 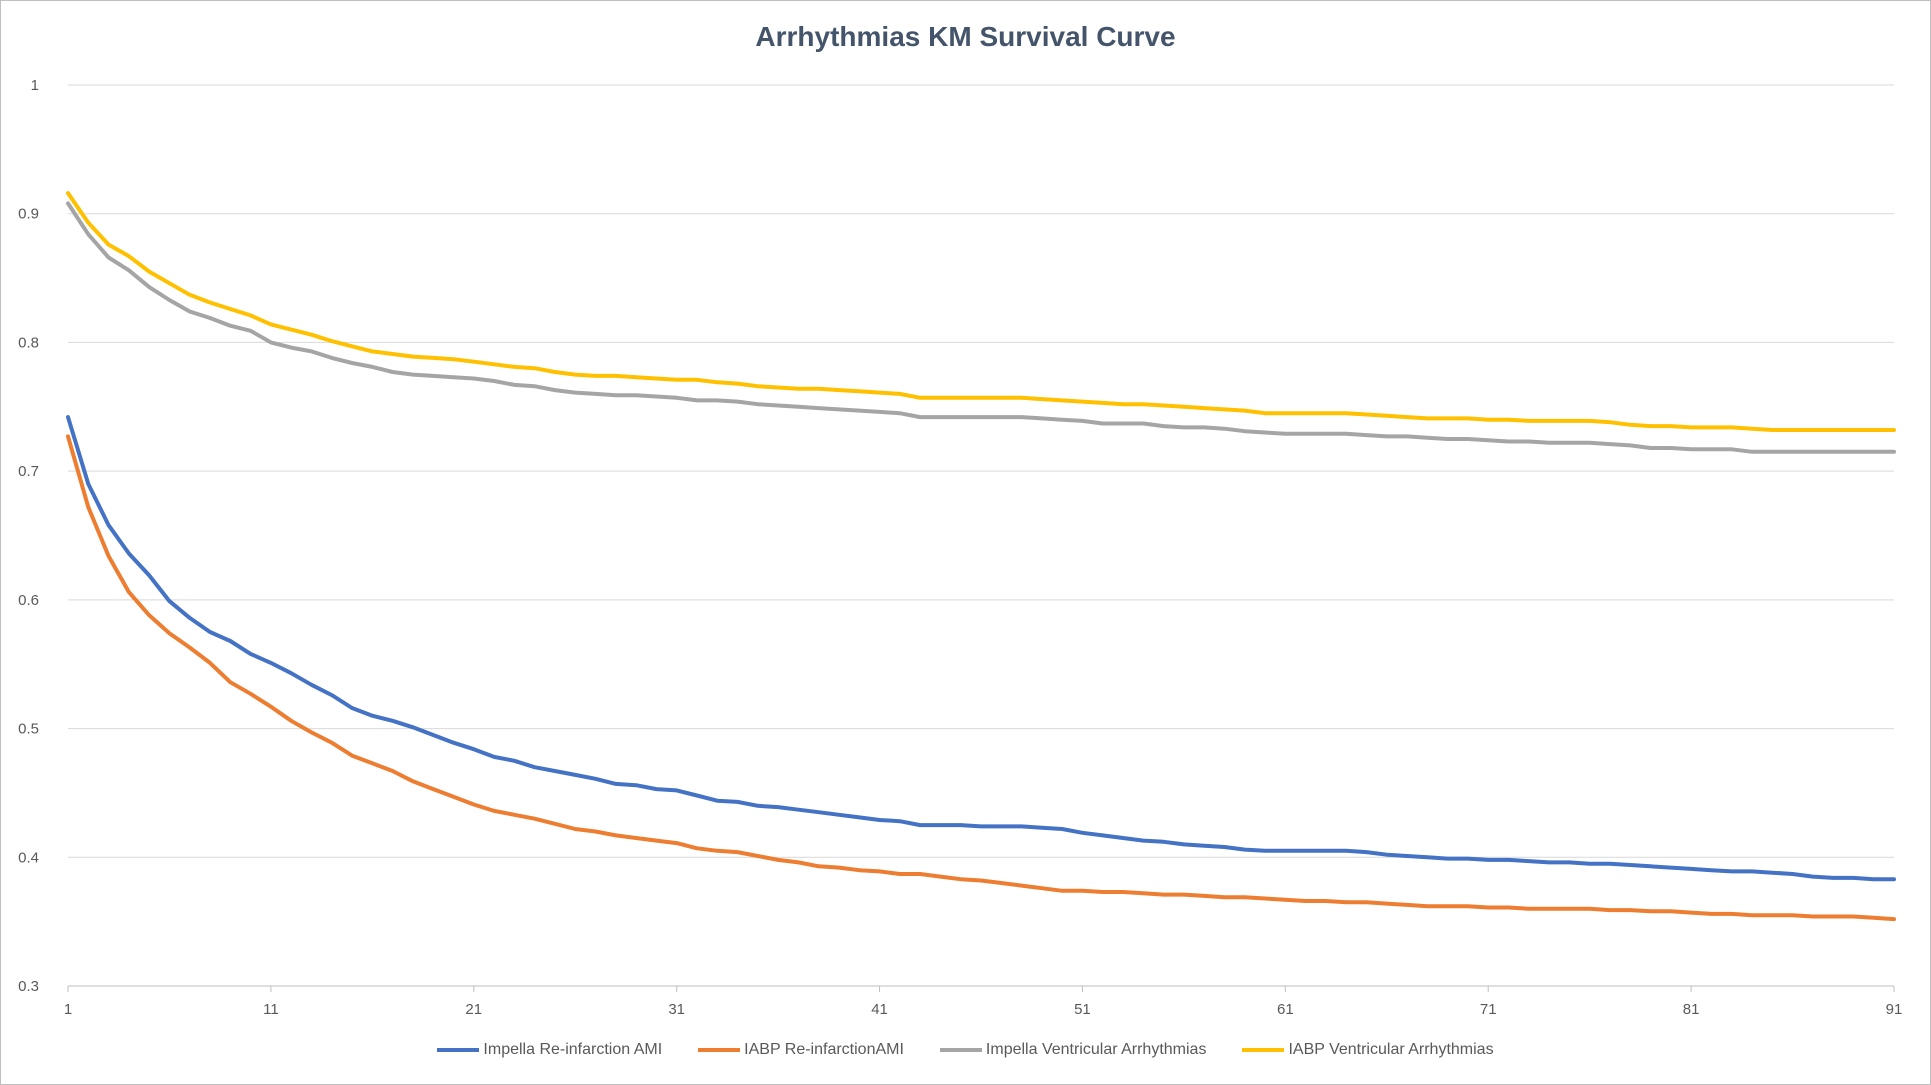 I want to click on legend-label: IABP Re-infarctionAMI, so click(x=824, y=1049).